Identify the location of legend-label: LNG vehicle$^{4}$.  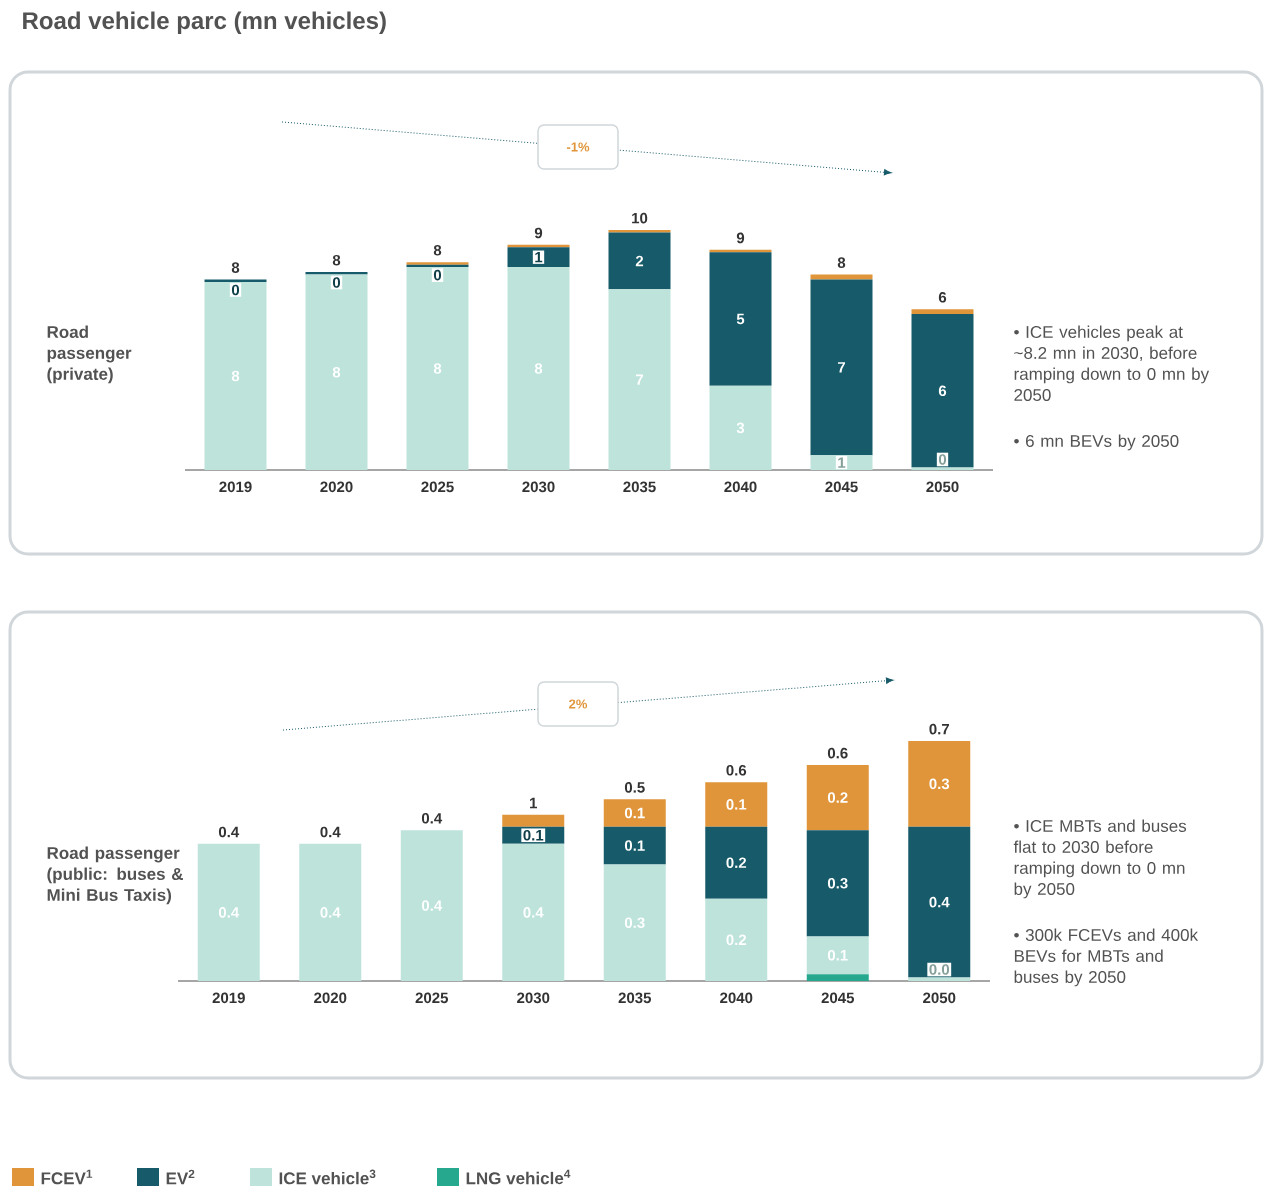
(518, 1177).